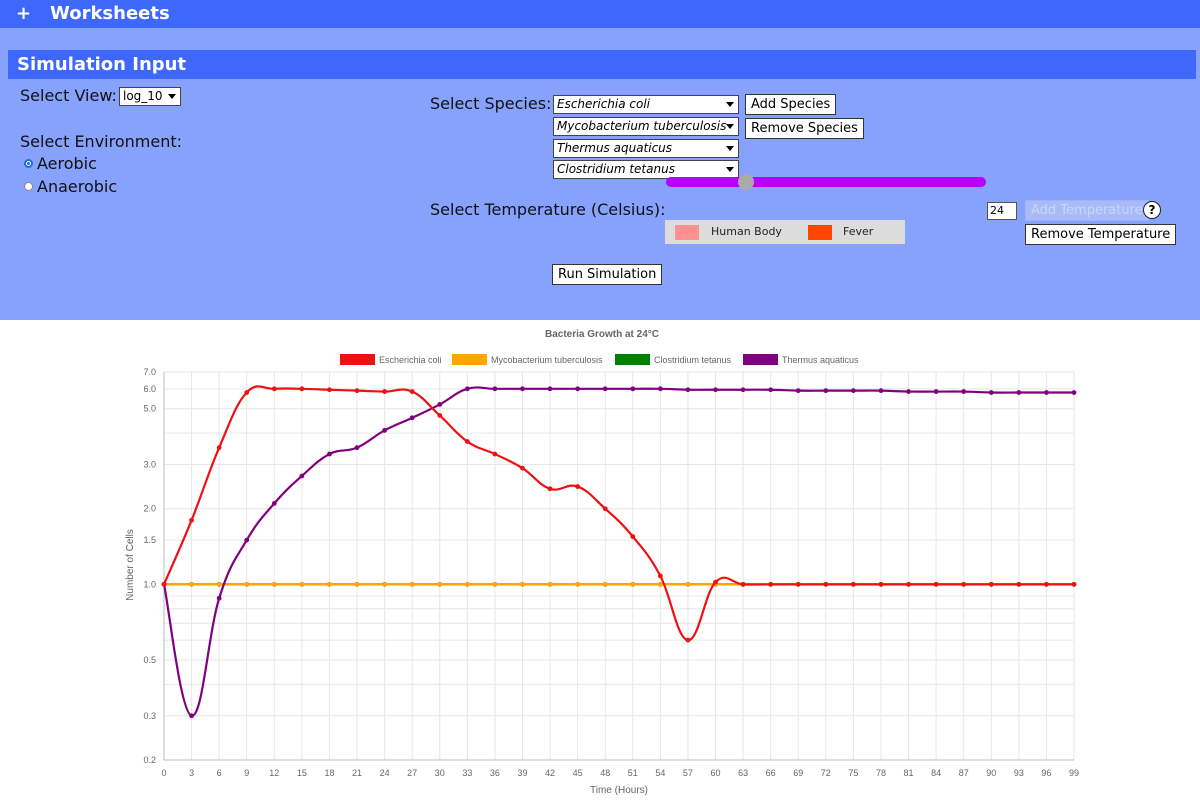 The image size is (1200, 804). What do you see at coordinates (791, 104) in the screenshot?
I see `add-species-button: Add Species` at bounding box center [791, 104].